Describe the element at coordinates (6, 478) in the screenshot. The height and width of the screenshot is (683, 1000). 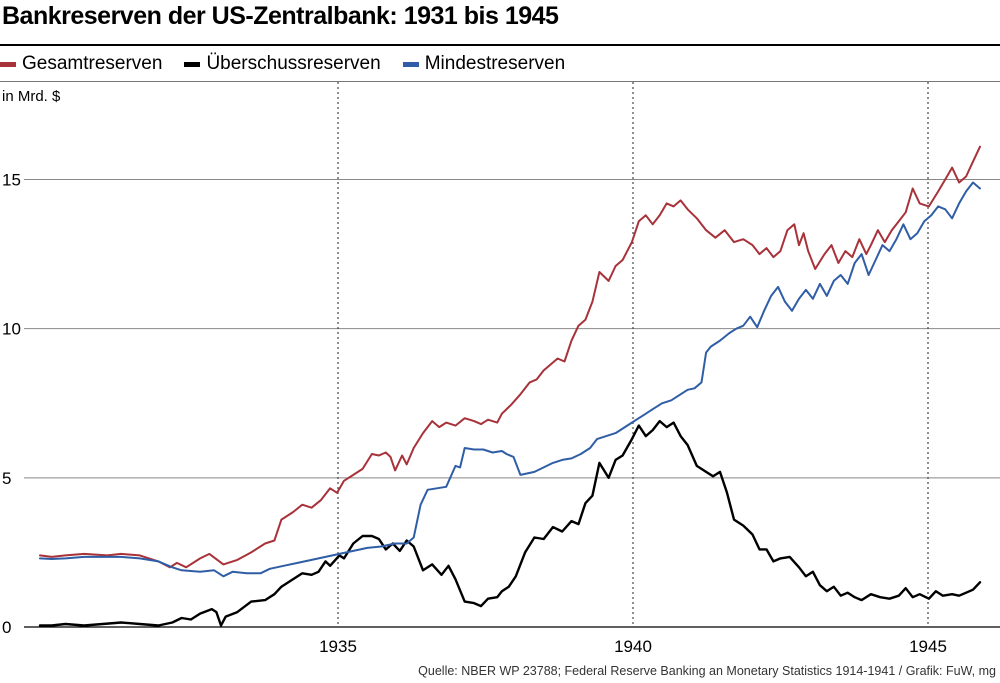
I see `y-tick-label-5: 5` at that location.